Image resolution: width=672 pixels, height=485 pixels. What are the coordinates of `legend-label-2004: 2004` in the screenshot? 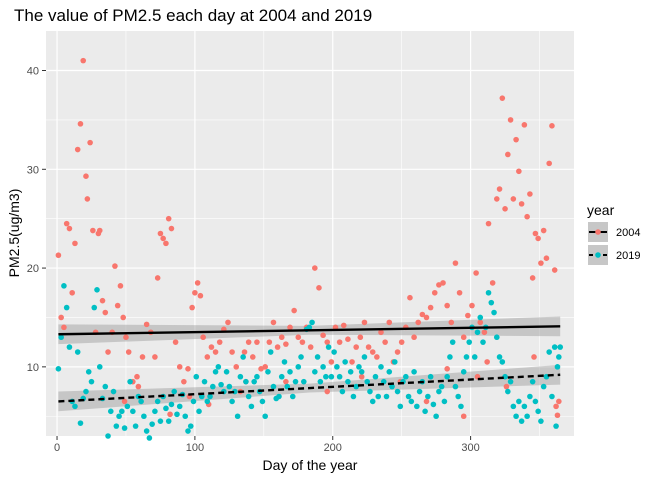 It's located at (628, 233).